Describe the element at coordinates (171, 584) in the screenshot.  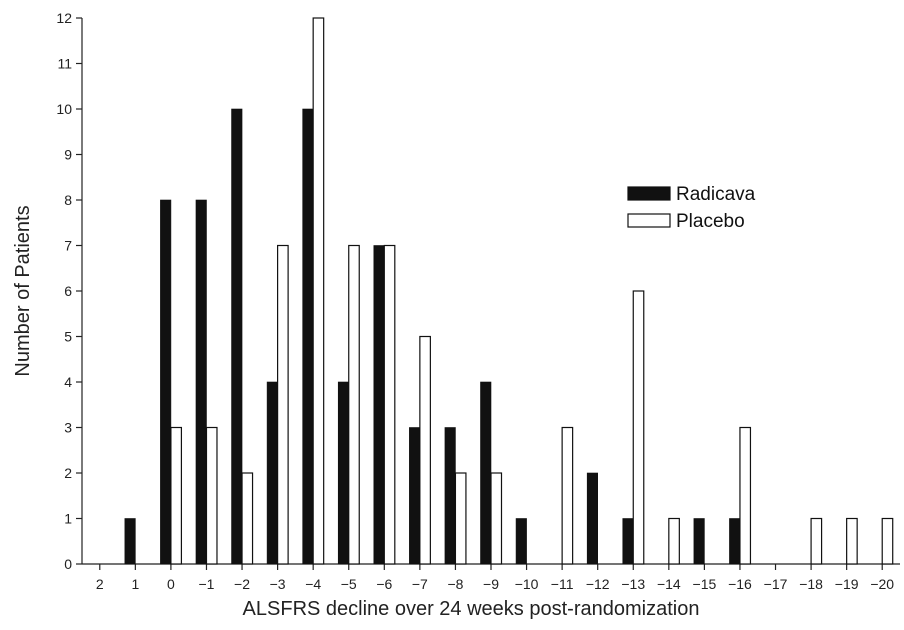
I see `x-tick-label: 0` at that location.